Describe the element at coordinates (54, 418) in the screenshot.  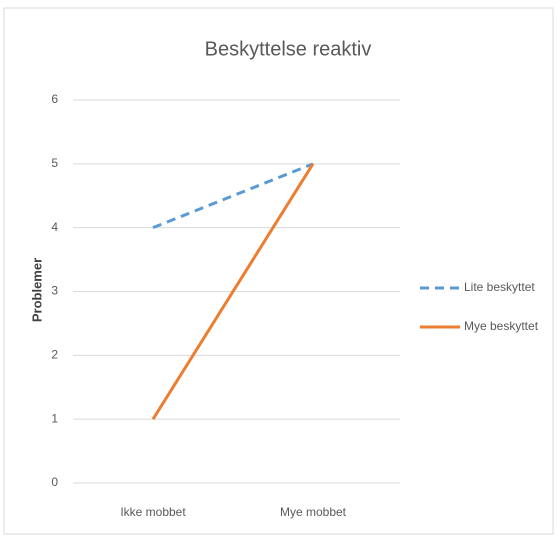
I see `y-tick-label: 1` at that location.